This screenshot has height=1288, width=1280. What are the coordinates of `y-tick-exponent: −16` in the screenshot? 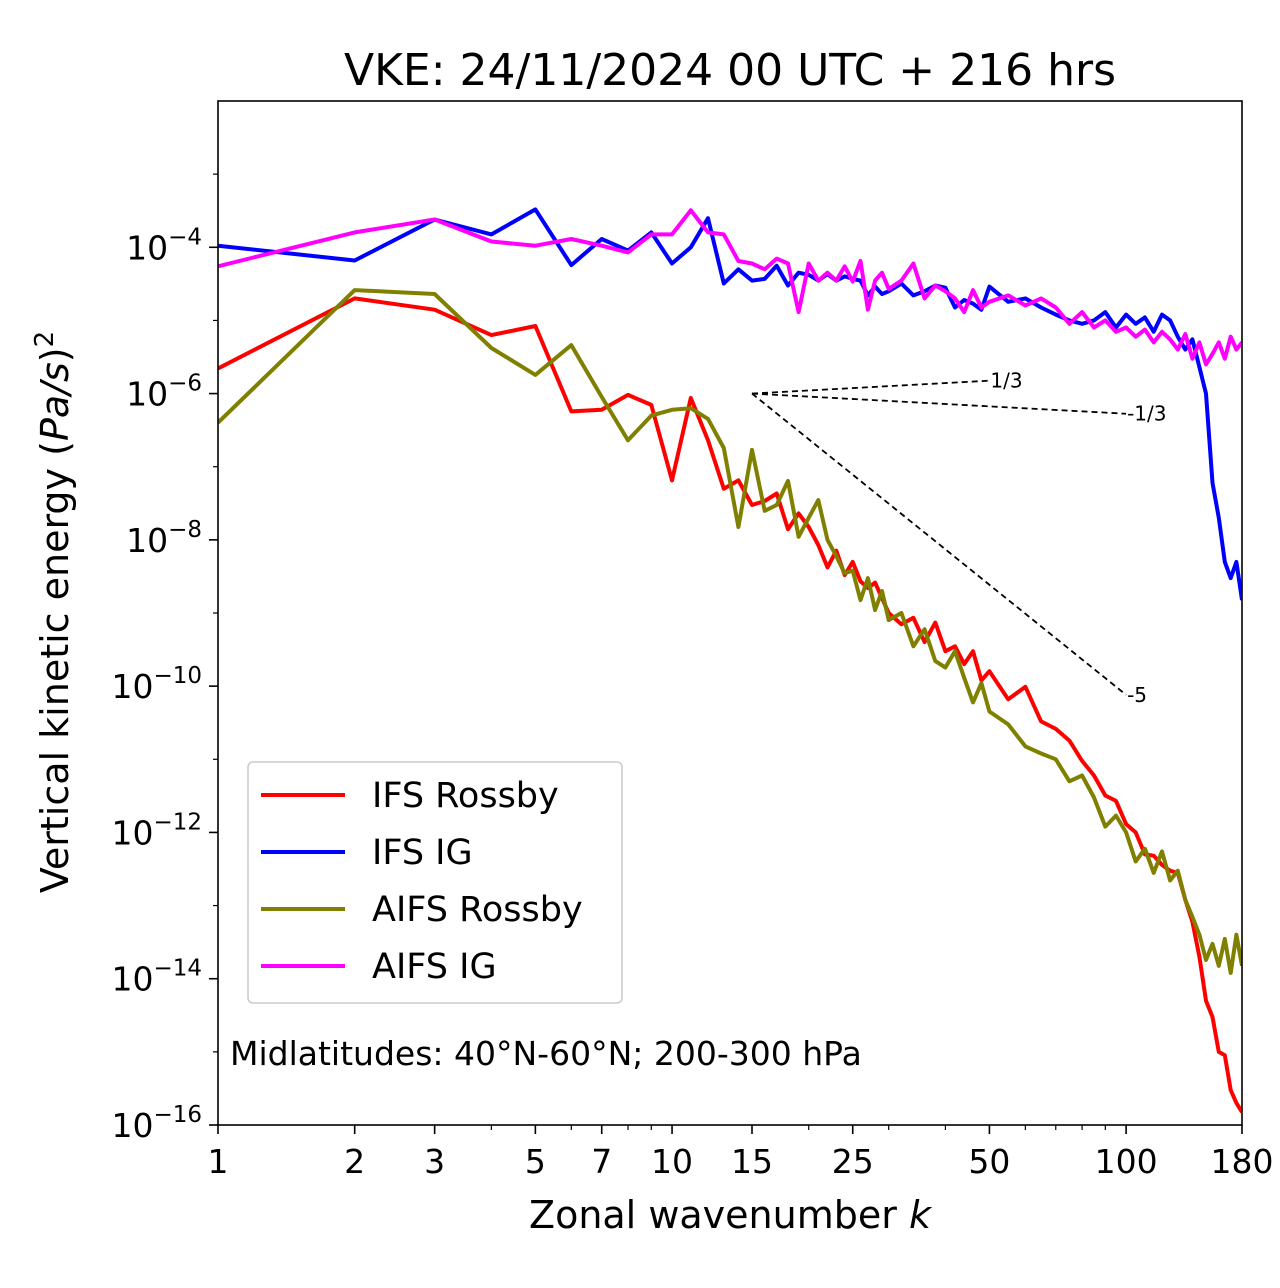 It's located at (177, 1115).